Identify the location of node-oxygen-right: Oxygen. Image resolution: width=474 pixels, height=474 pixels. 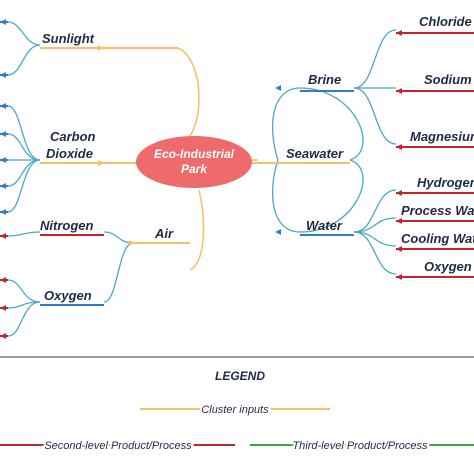
(448, 266).